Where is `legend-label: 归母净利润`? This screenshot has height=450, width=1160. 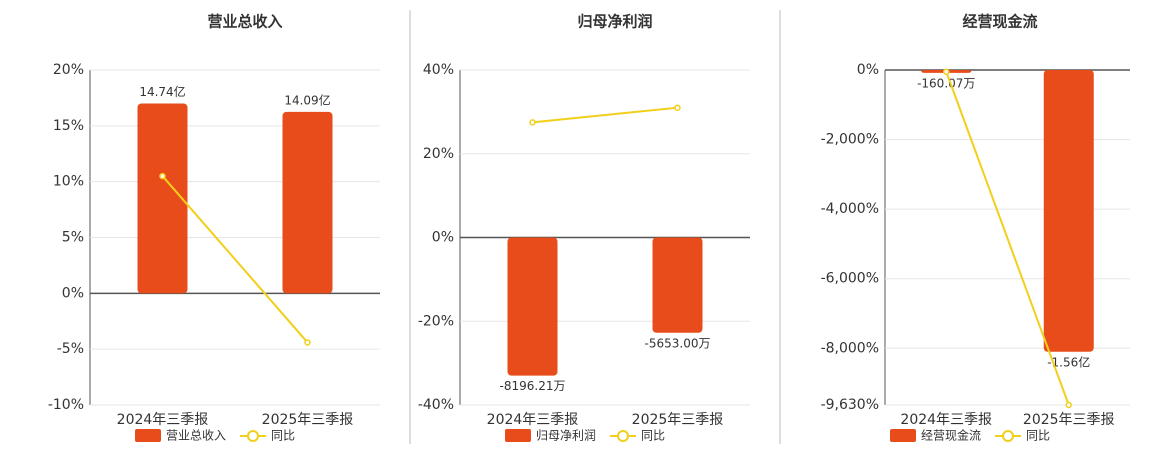
legend-label: 归母净利润 is located at coordinates (566, 436).